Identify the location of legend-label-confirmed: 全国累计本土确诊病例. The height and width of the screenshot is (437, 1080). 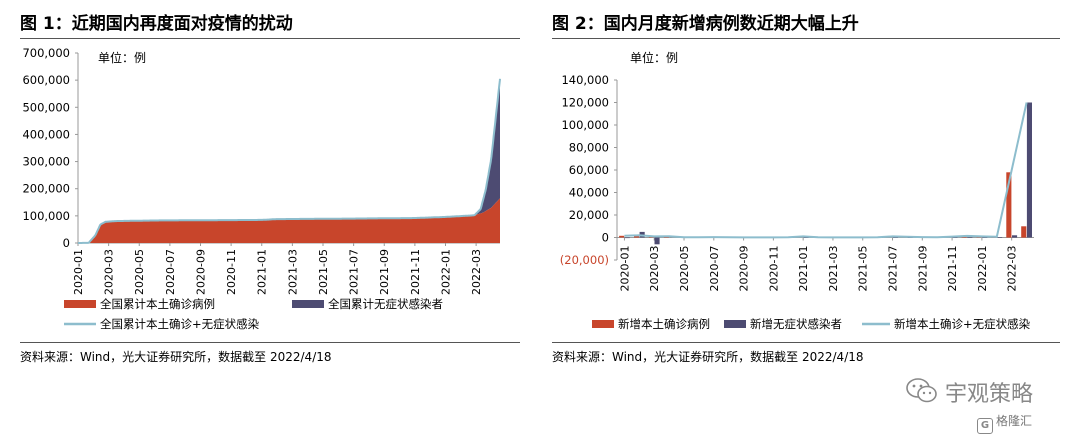
(157, 304).